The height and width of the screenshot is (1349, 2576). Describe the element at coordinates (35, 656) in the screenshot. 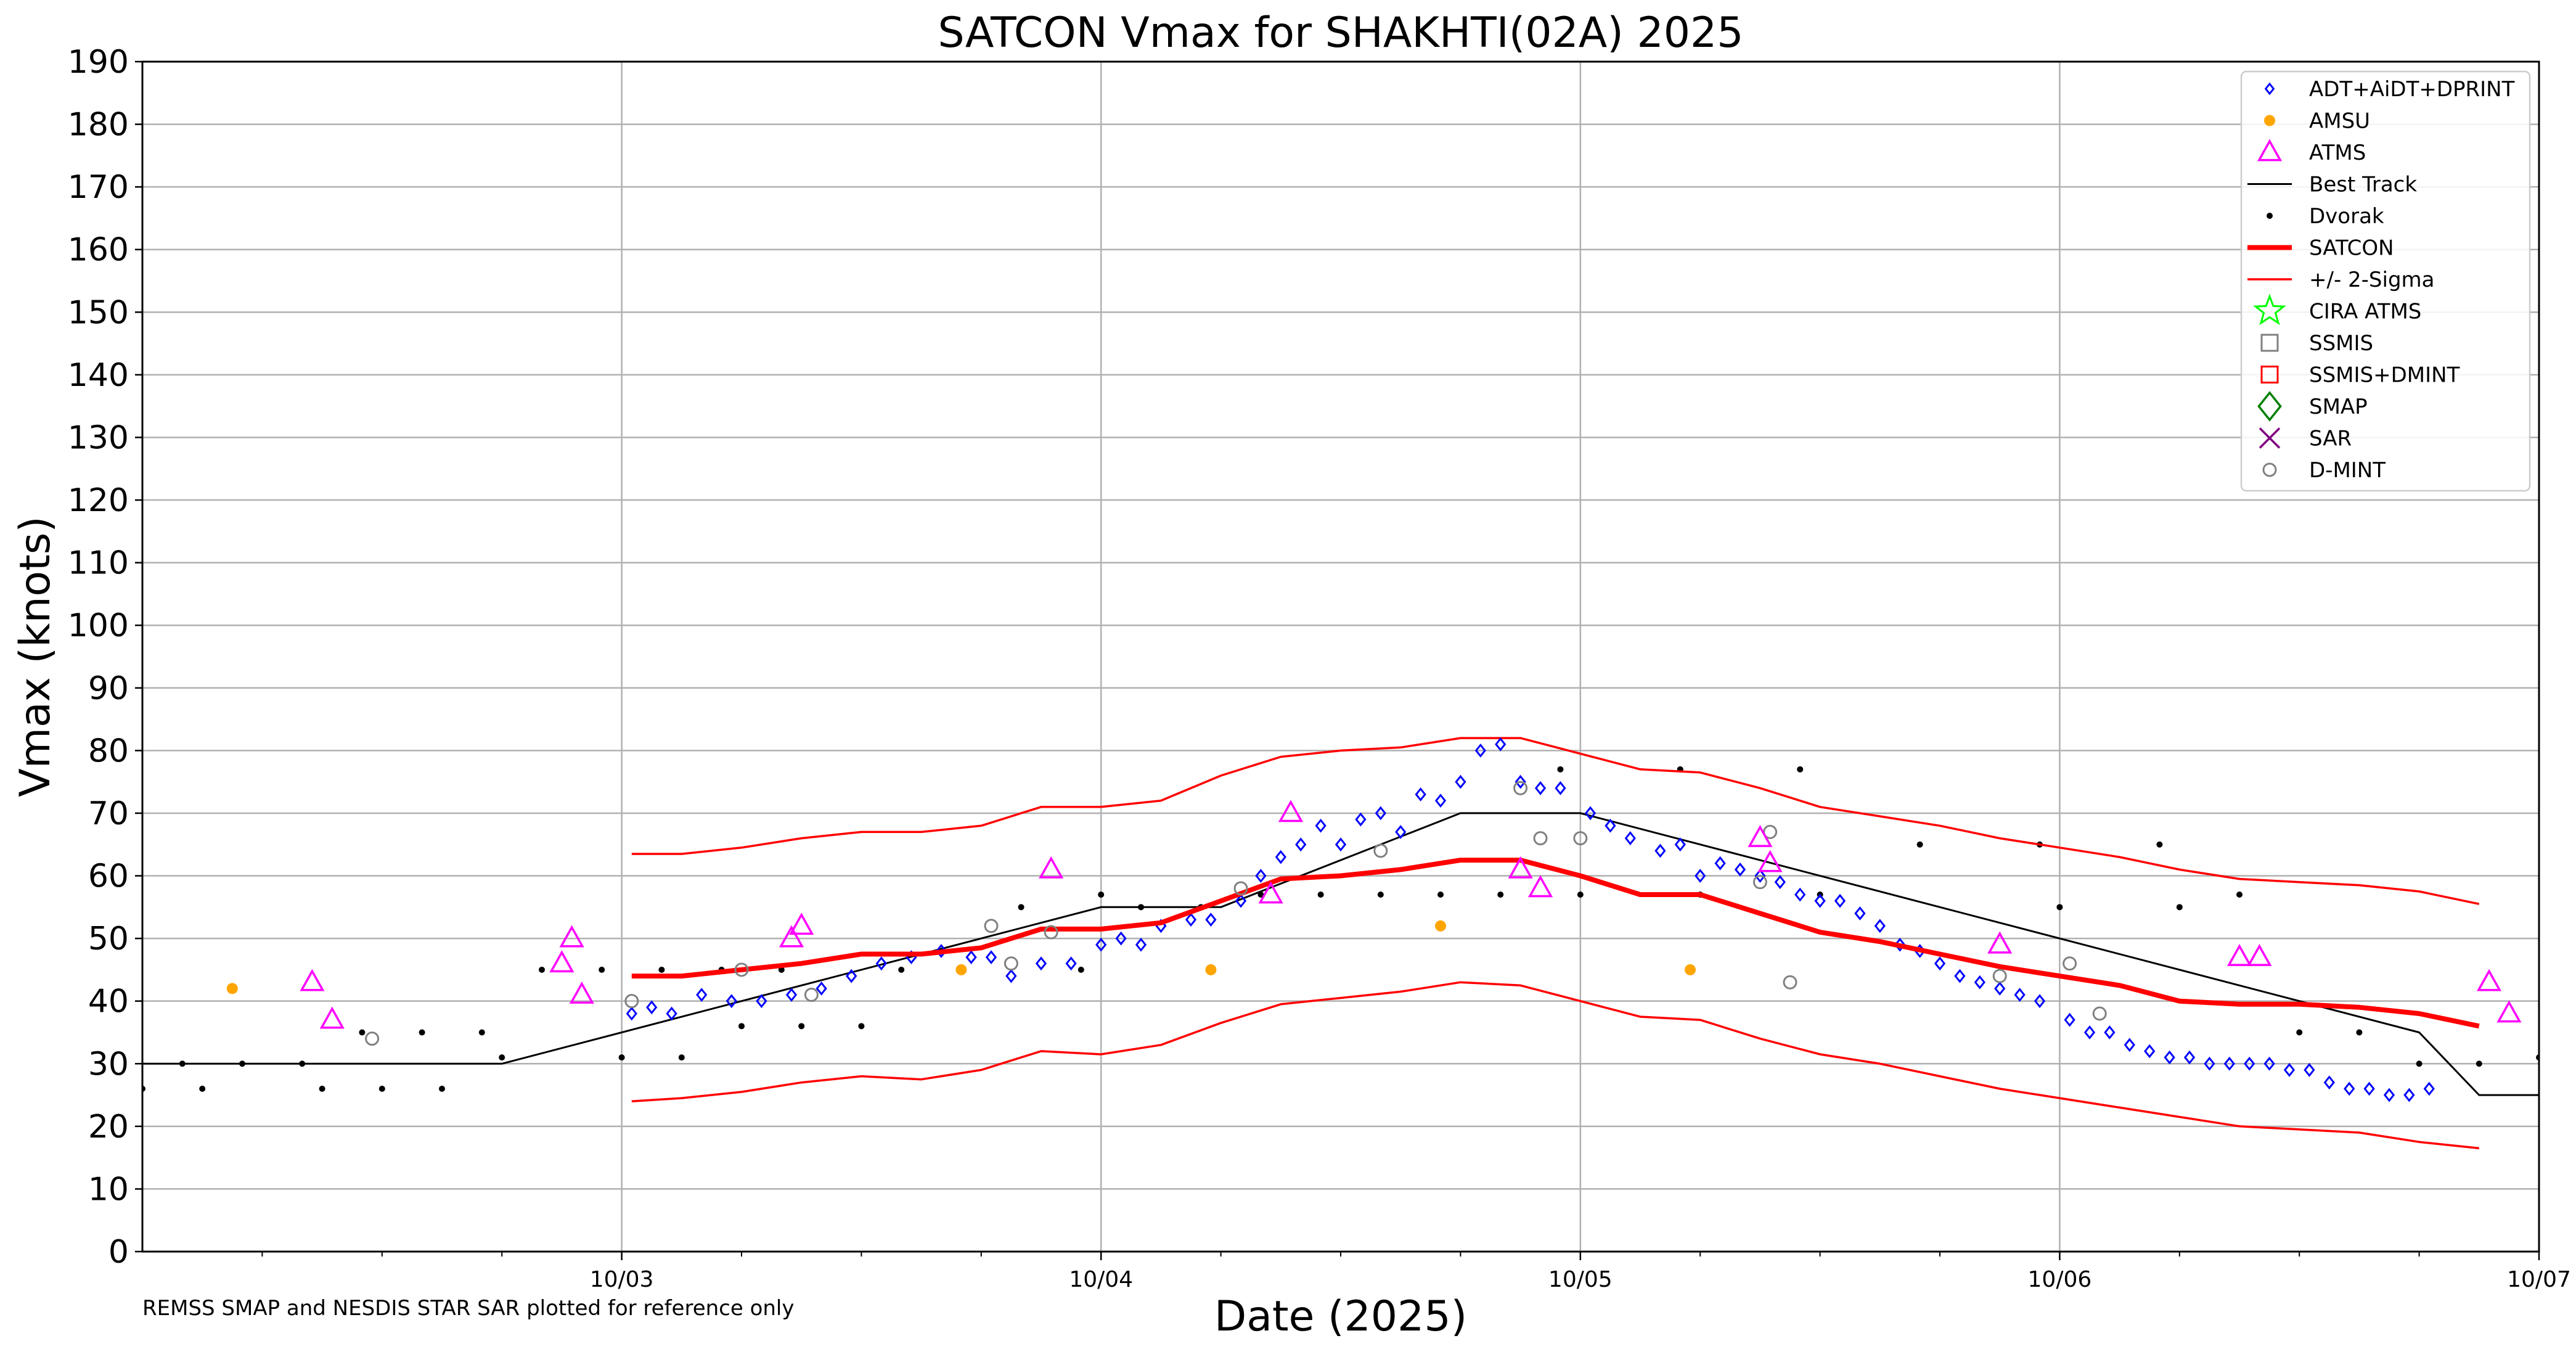

I see `y-axis-label: Vmax (knots)` at that location.